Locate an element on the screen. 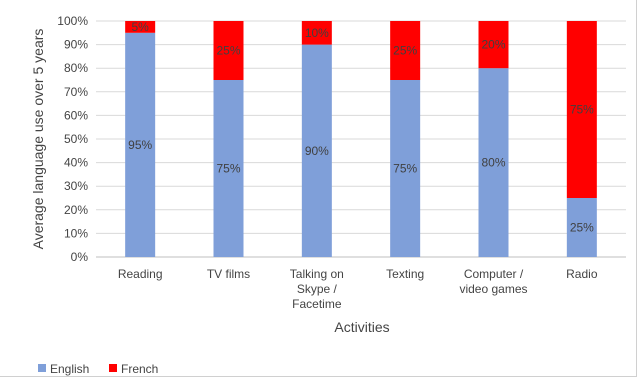  x-category-label: Computer / is located at coordinates (494, 274).